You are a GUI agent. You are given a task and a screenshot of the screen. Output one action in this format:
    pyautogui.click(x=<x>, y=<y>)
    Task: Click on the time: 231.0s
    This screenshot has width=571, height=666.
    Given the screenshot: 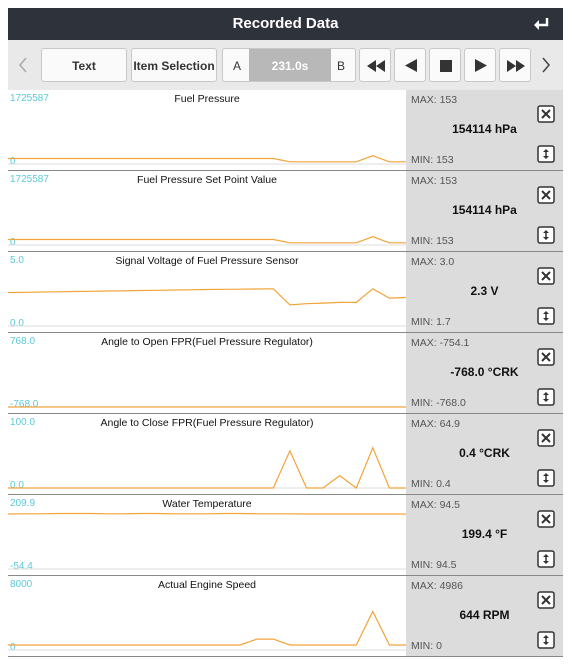 What is the action you would take?
    pyautogui.click(x=290, y=65)
    